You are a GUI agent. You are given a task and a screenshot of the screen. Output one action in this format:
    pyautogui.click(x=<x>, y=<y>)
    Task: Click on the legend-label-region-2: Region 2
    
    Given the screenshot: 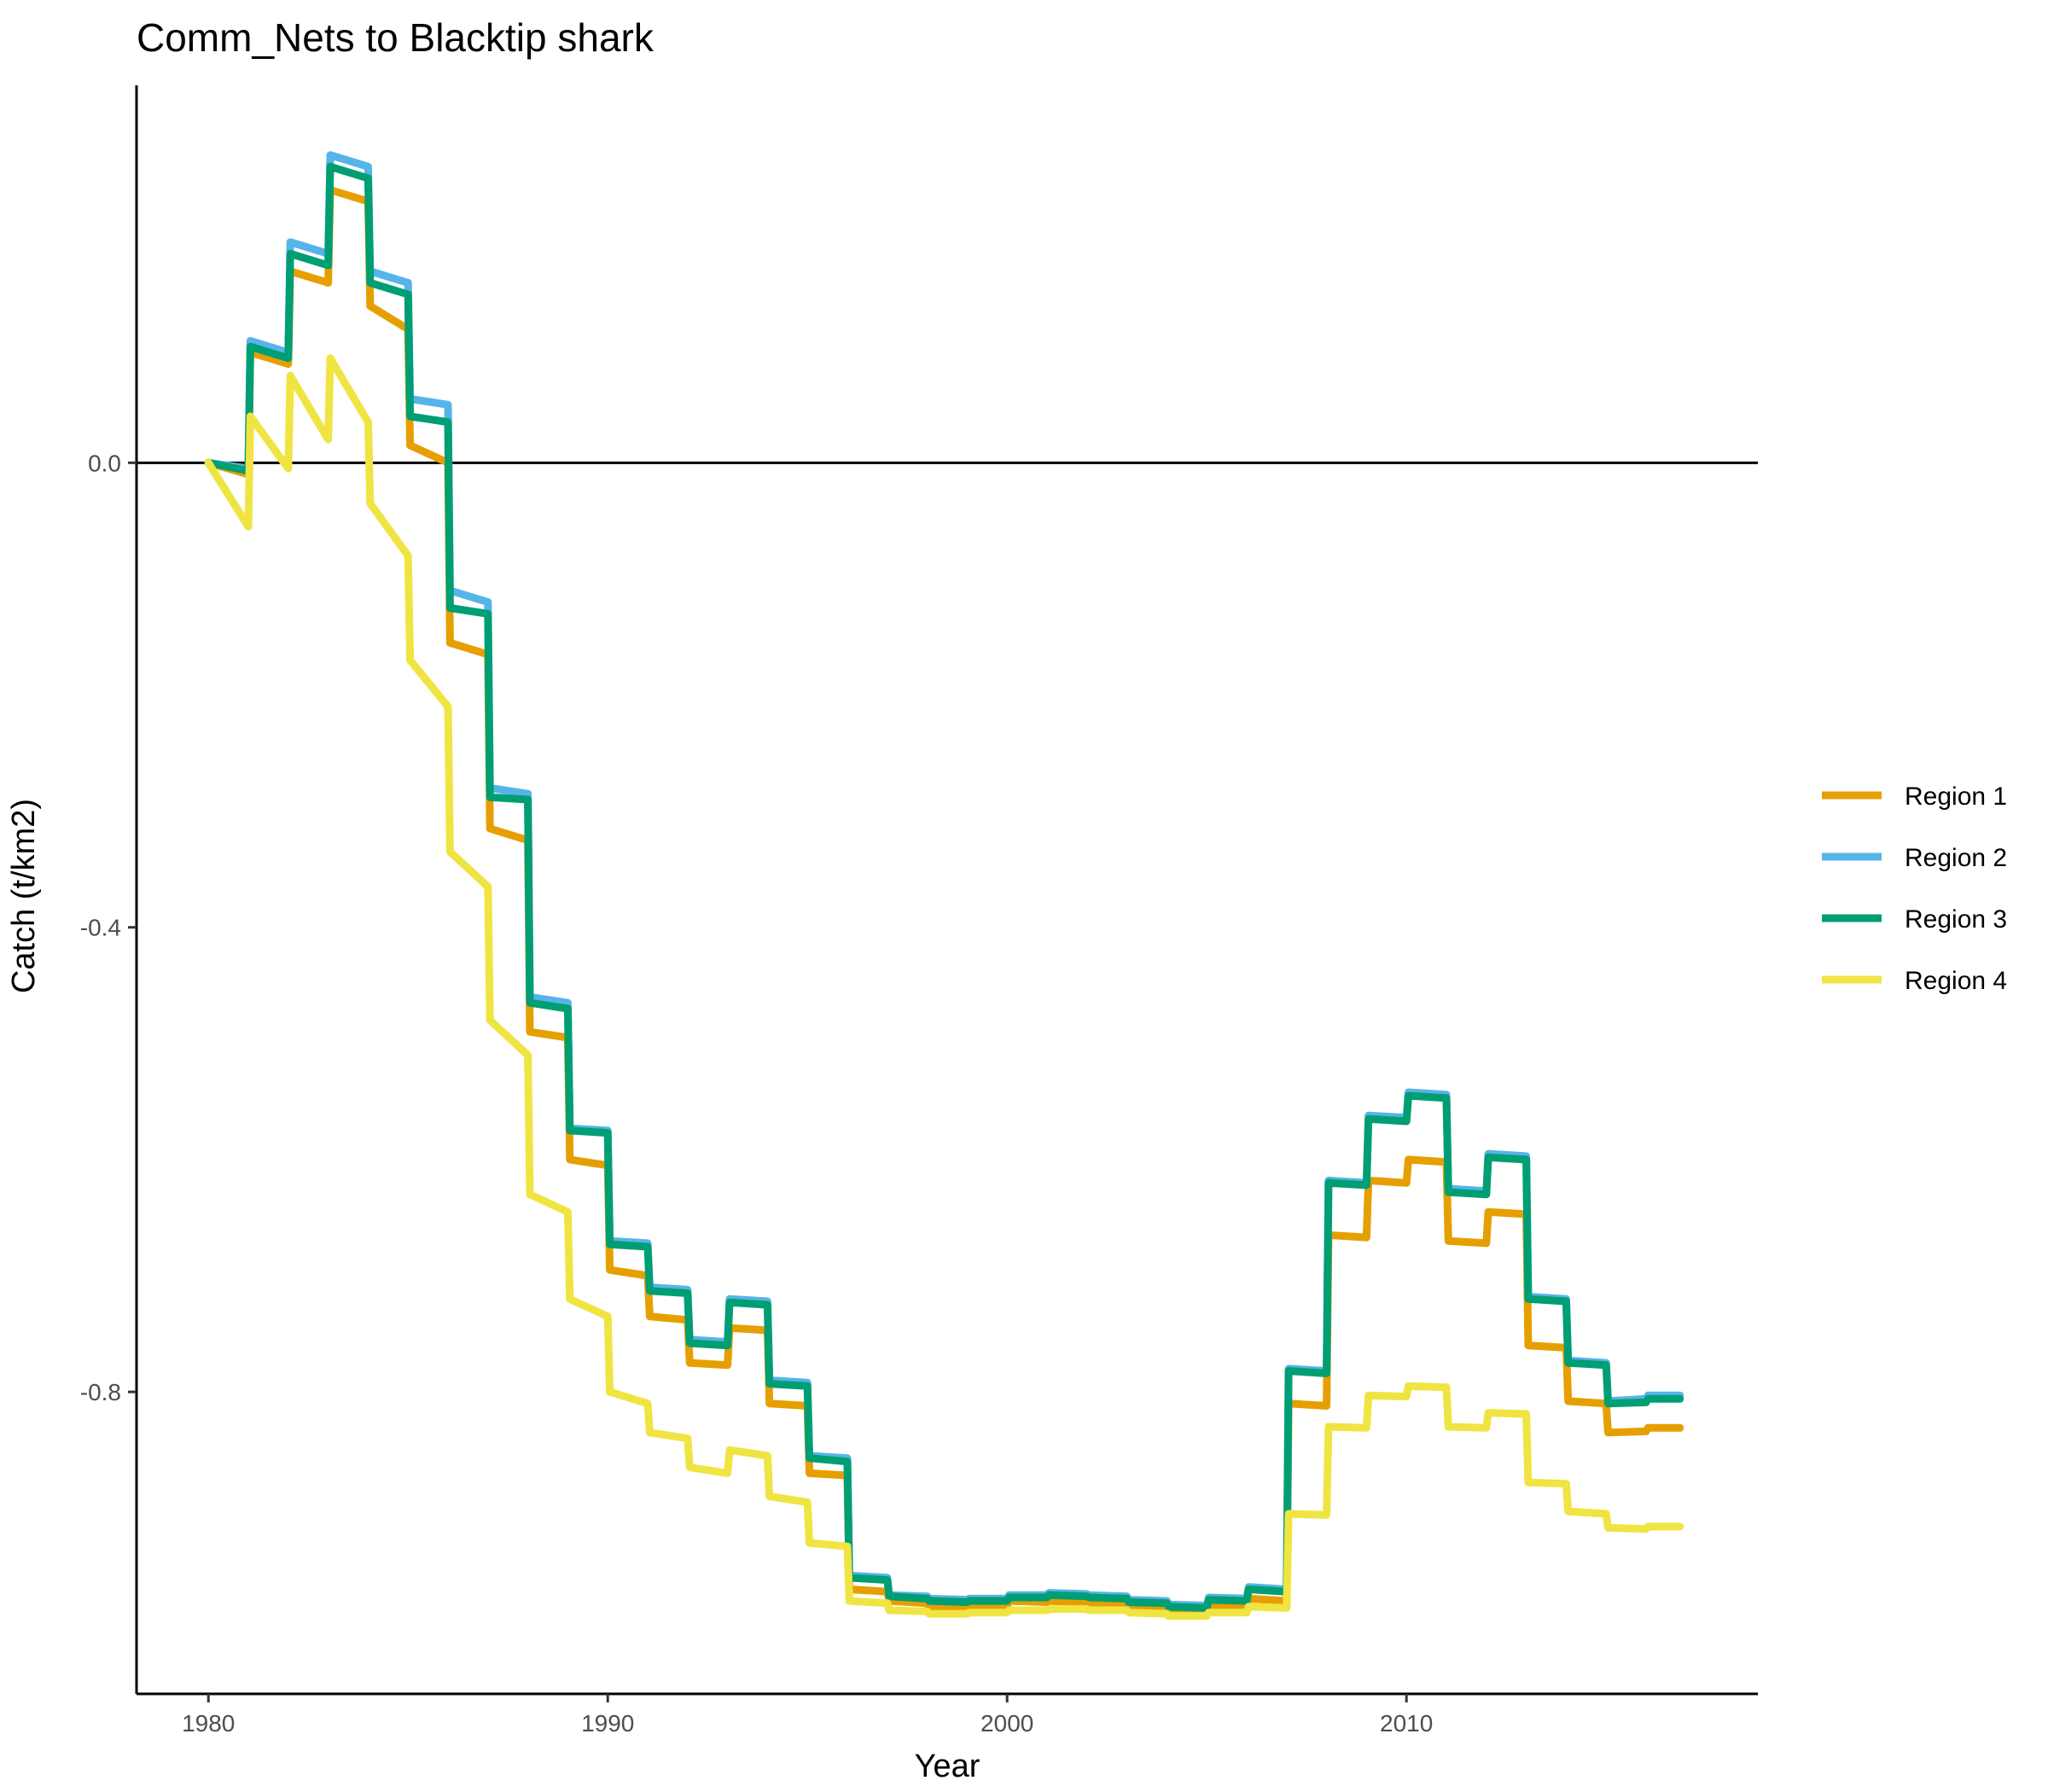 What is the action you would take?
    pyautogui.click(x=1956, y=858)
    